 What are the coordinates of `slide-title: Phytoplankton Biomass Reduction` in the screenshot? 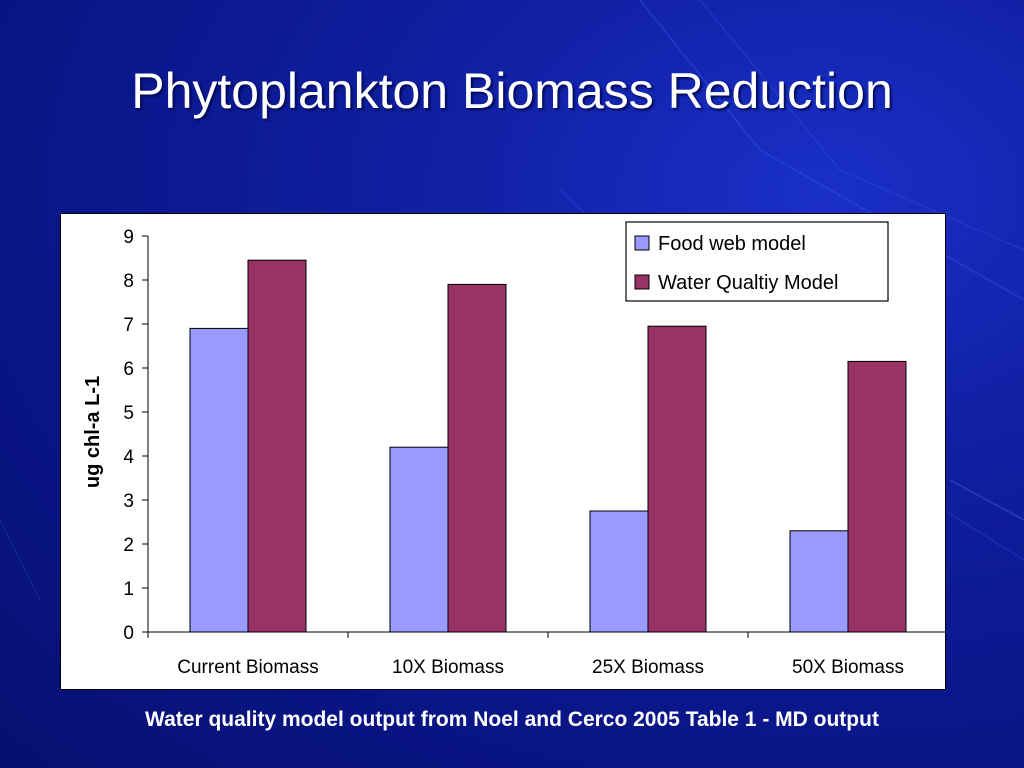 It's located at (512, 91).